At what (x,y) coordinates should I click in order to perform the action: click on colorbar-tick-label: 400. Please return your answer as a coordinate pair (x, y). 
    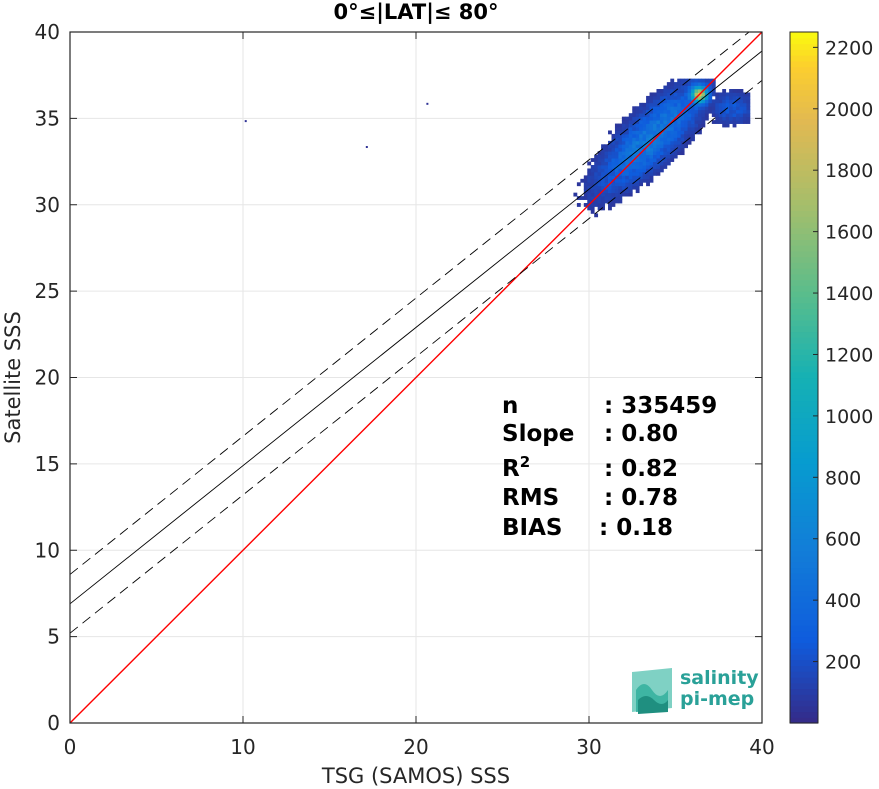
    Looking at the image, I should click on (843, 601).